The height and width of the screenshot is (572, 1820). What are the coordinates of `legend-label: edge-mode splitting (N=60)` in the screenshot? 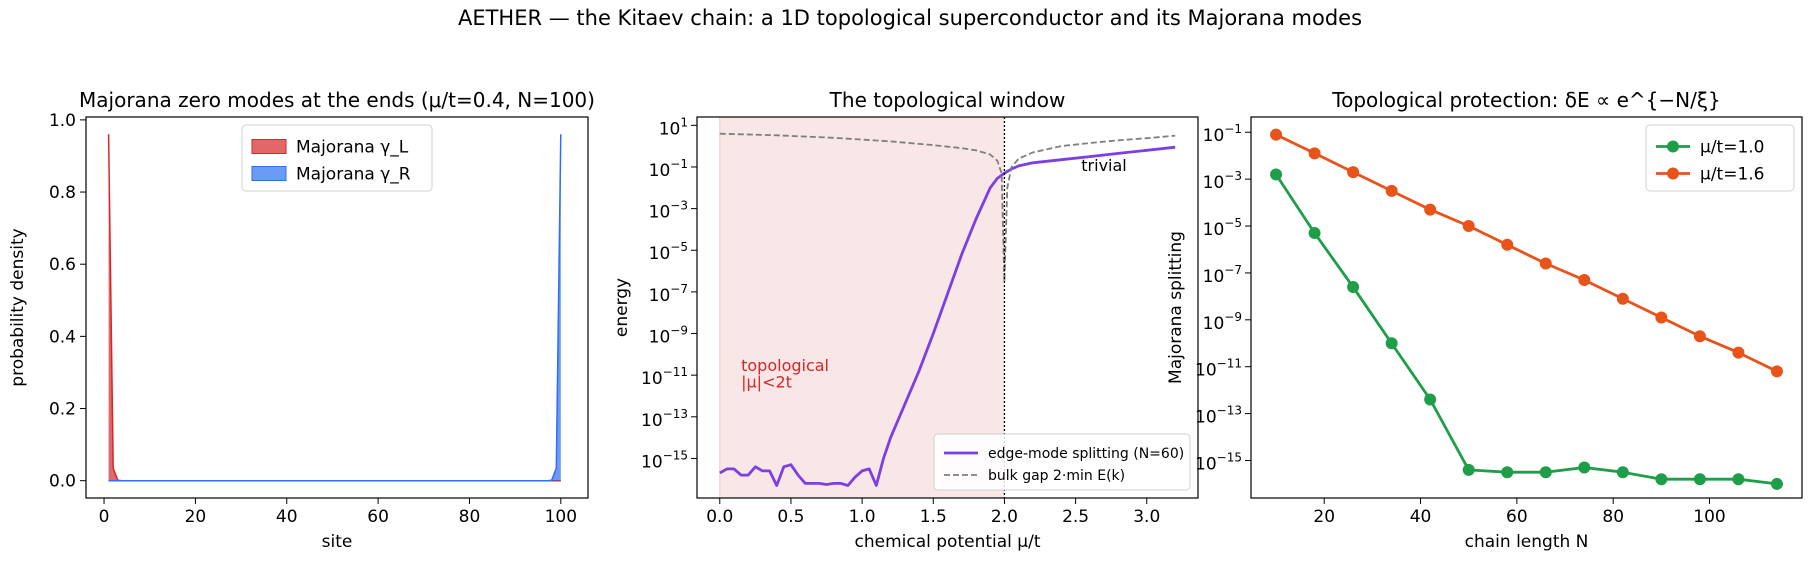 It's located at (1086, 454).